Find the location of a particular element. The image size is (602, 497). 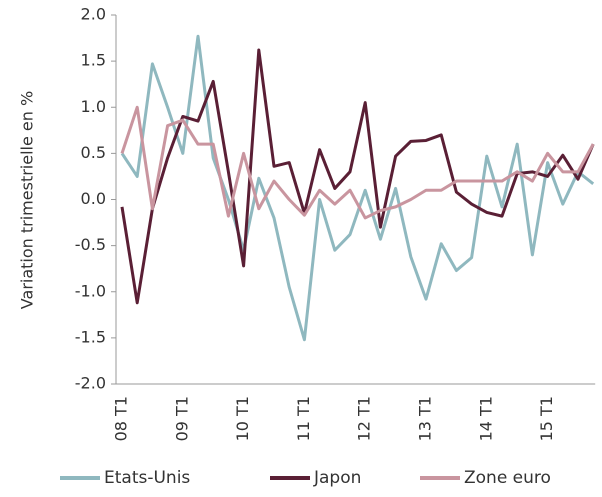

legend-label: Japon is located at coordinates (337, 478).